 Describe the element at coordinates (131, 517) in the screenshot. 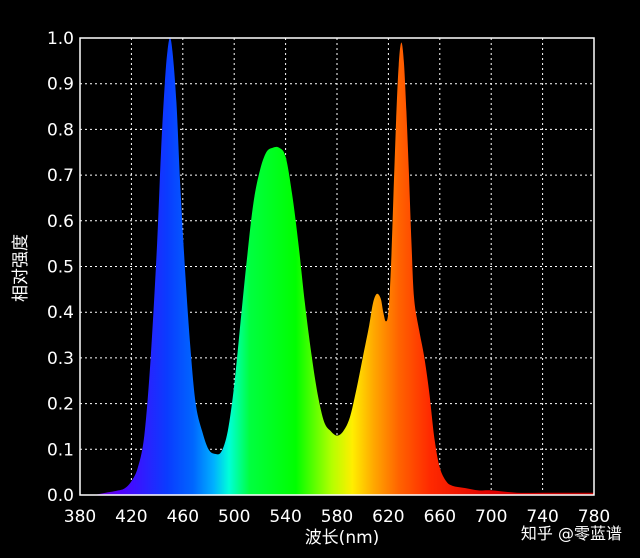

I see `x-tick-label: 420` at that location.